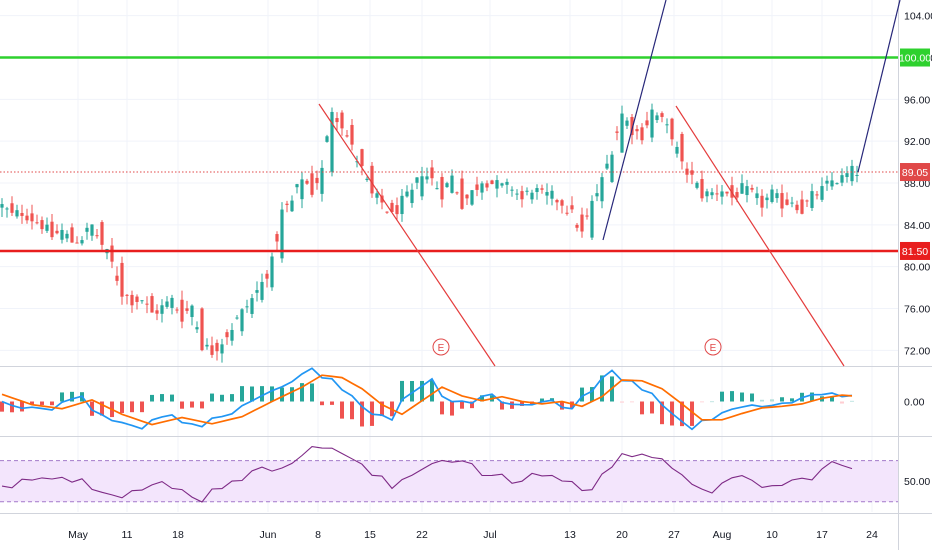 This screenshot has height=550, width=932. Describe the element at coordinates (917, 100) in the screenshot. I see `price-tick-label: 96.00` at that location.